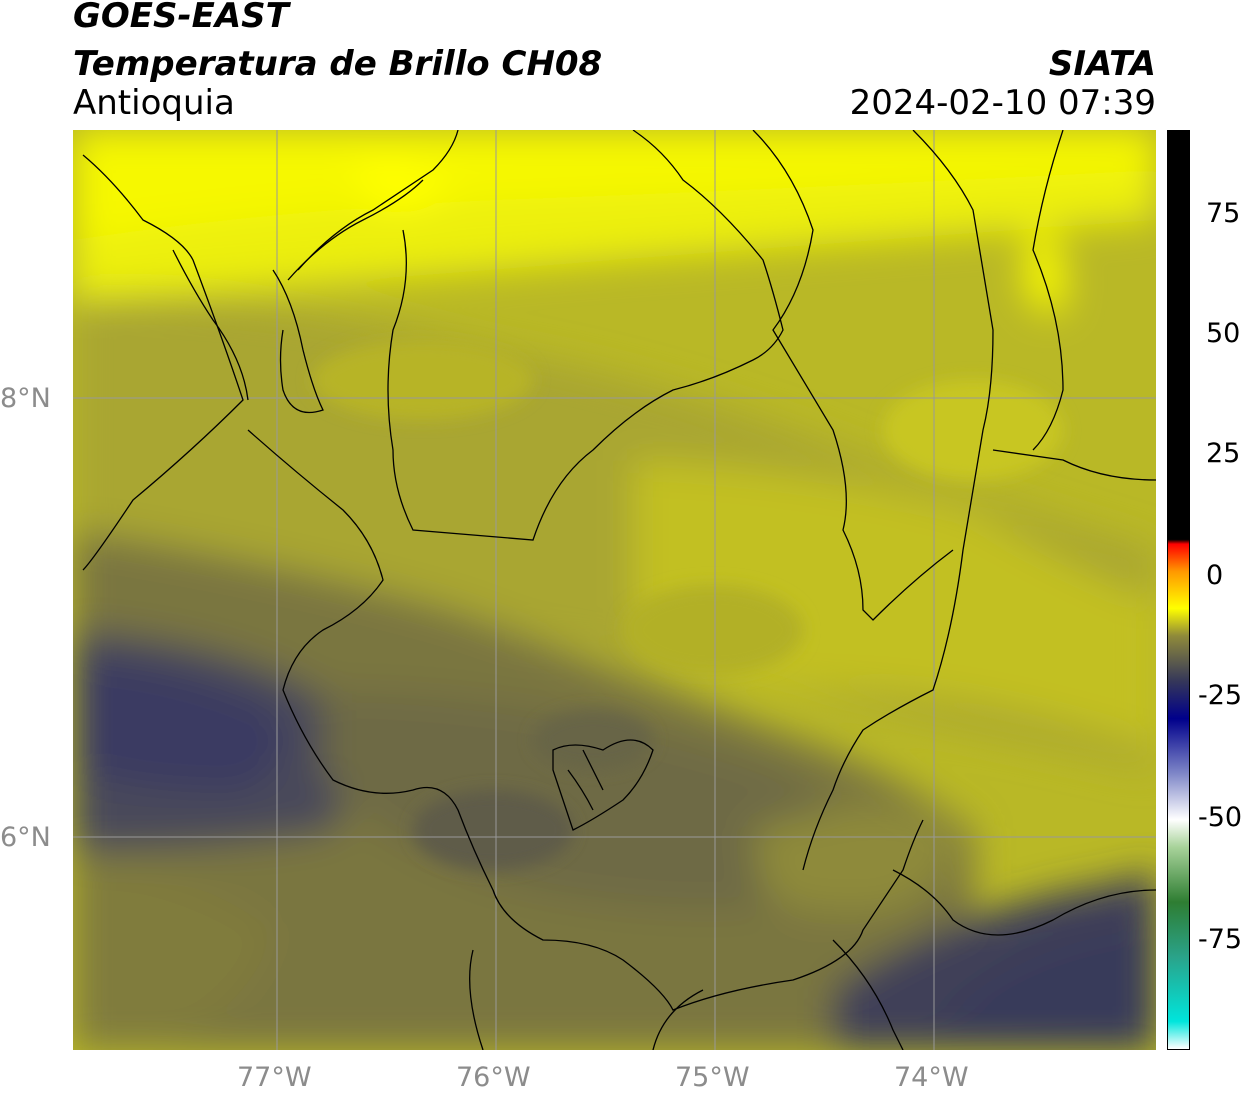 Image resolution: width=1252 pixels, height=1099 pixels. I want to click on colorbar-label-minus75: -75, so click(1220, 939).